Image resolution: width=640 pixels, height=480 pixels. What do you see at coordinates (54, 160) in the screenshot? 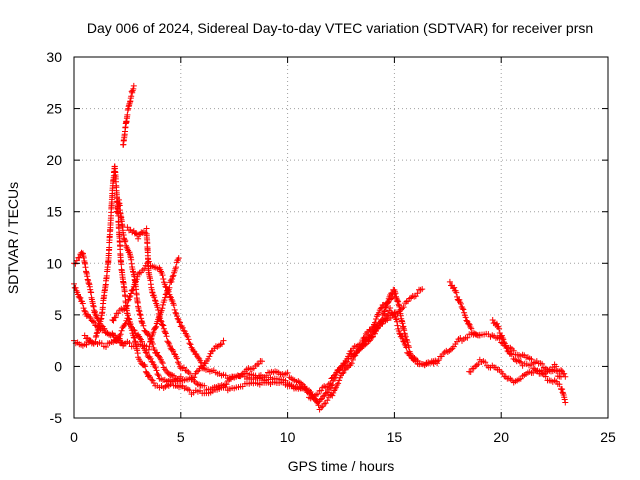
I see `y-tick-label: 20` at bounding box center [54, 160].